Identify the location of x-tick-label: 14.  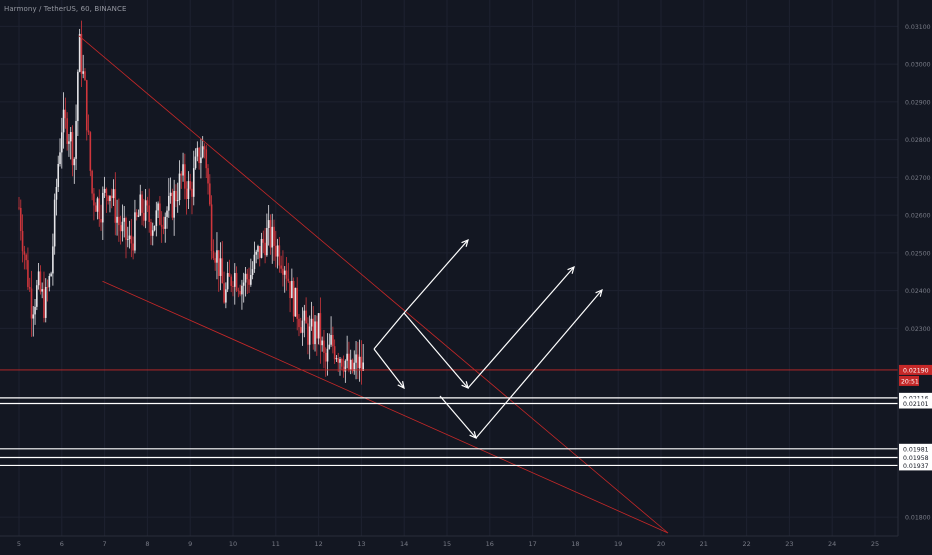
(404, 544).